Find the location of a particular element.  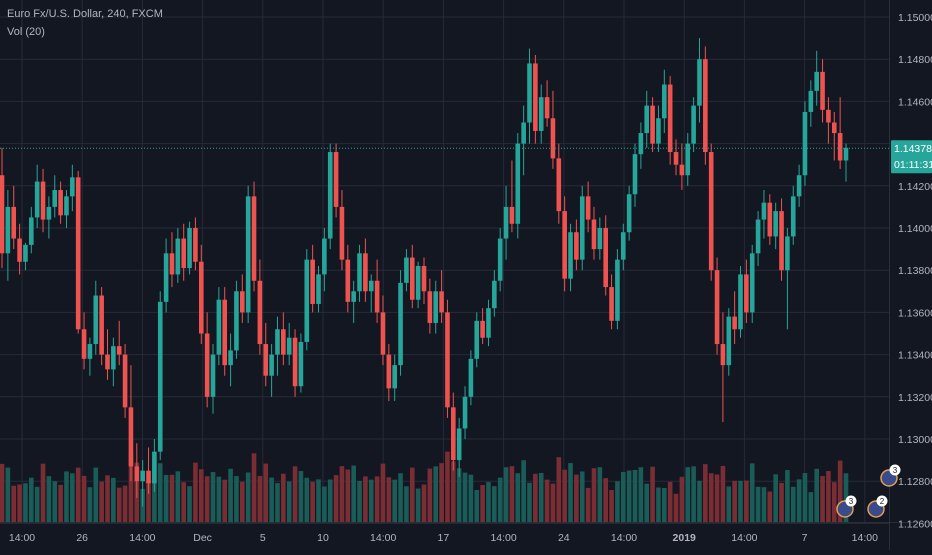

y-tick-label: 1.13800 is located at coordinates (915, 271).